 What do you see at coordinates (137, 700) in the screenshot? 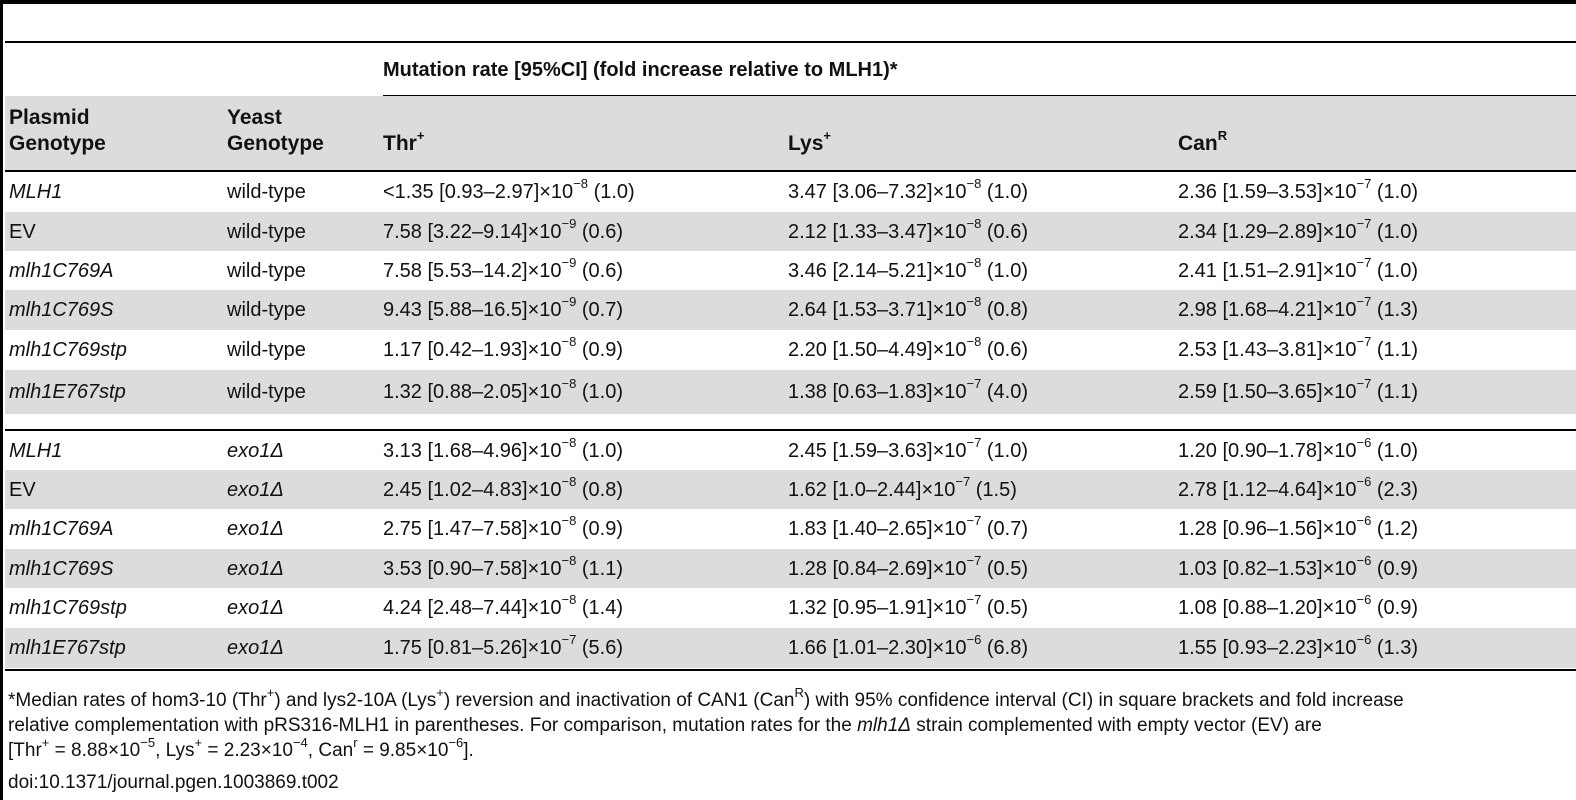
I see `fn-text: *Median rates of hom3-10 (Thr` at bounding box center [137, 700].